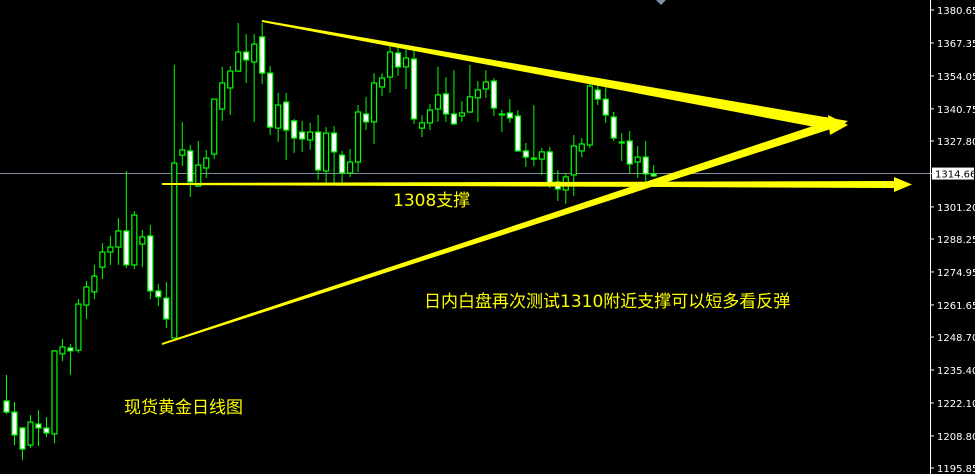  Describe the element at coordinates (549, 75) in the screenshot. I see `upper-trendline` at that location.